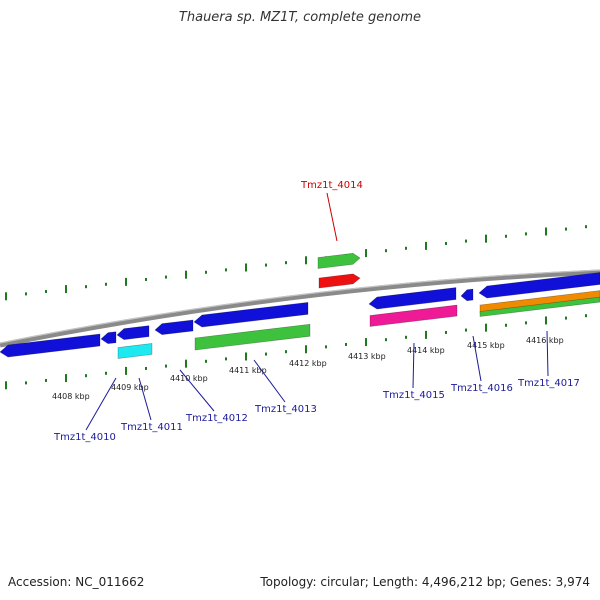  I want to click on lower-tick-track, so click(296, 352).